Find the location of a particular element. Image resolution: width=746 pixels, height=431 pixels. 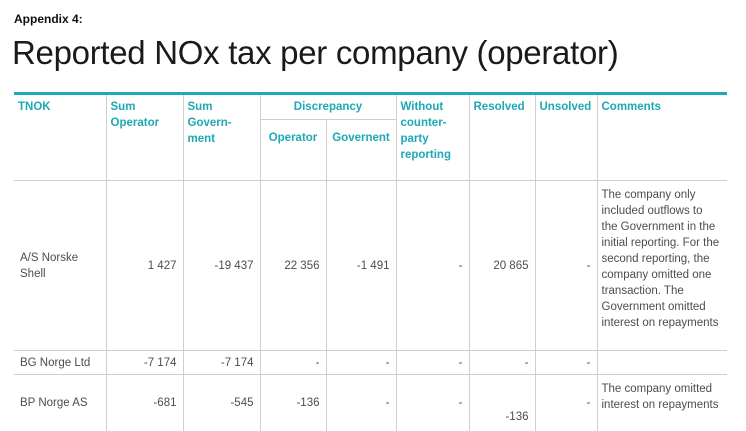

page-title: Reported NOx tax per company (operator) is located at coordinates (315, 52).